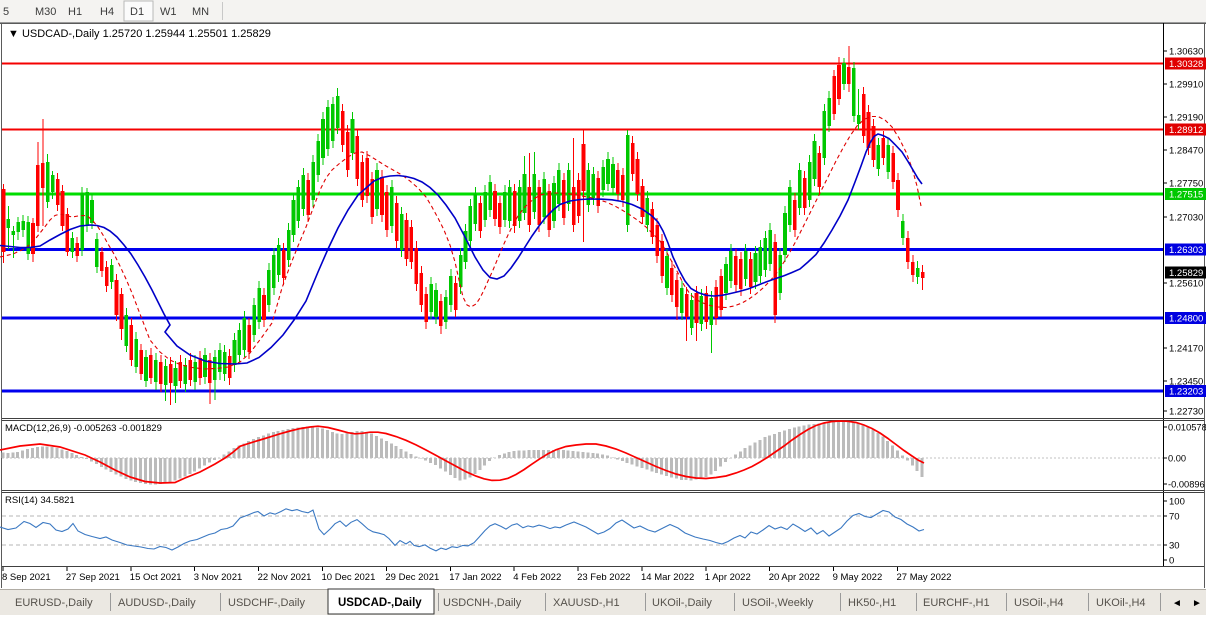  I want to click on svg-text: 0.00, so click(1177, 459).